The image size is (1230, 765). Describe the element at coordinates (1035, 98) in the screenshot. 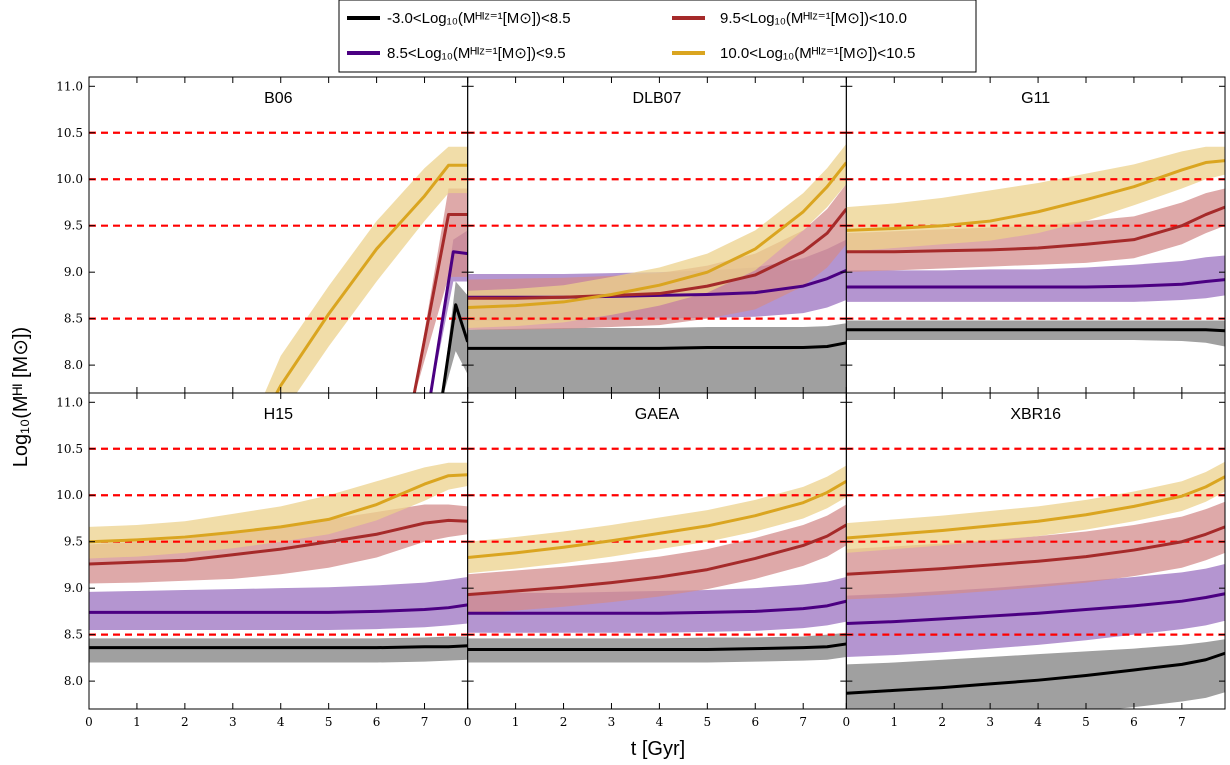

I see `panel-title: G11` at that location.